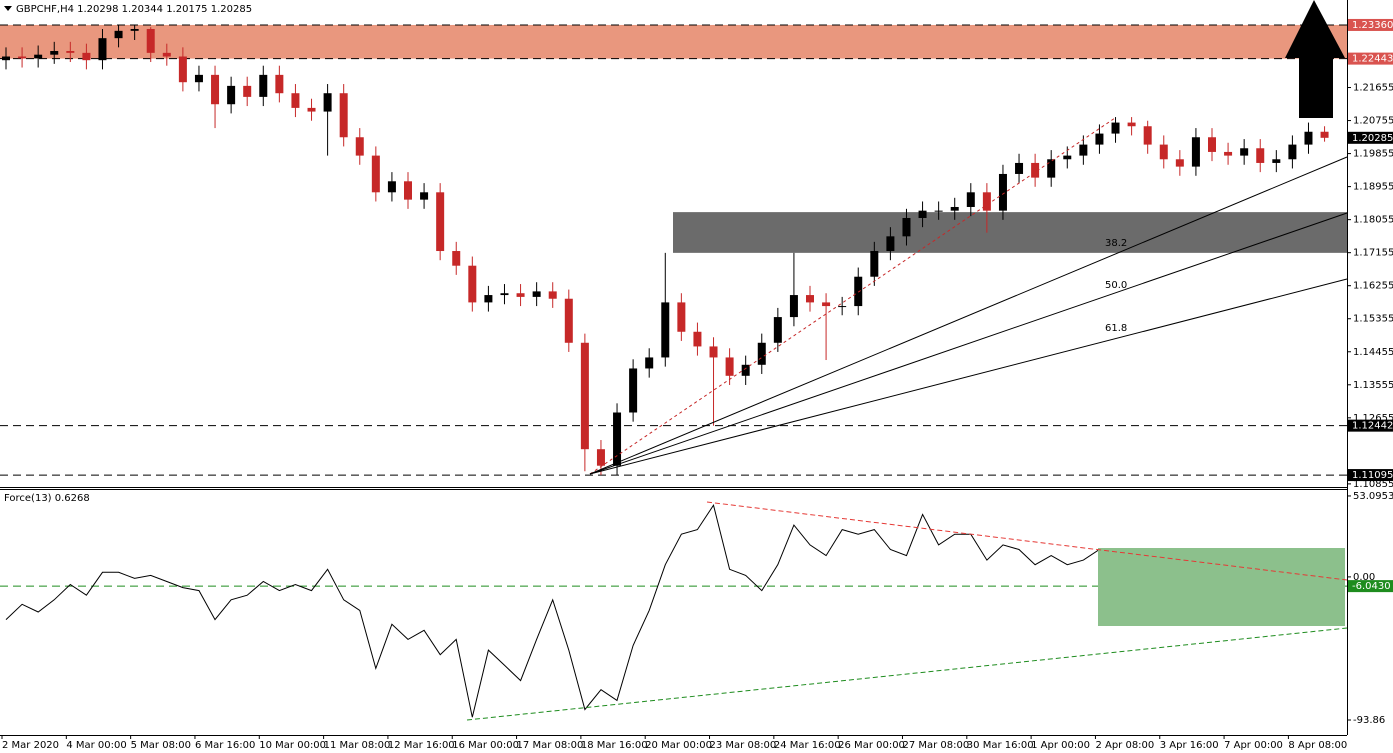 The height and width of the screenshot is (753, 1393). Describe the element at coordinates (550, 745) in the screenshot. I see `x-tick-label: 17 Mar 08:00` at that location.